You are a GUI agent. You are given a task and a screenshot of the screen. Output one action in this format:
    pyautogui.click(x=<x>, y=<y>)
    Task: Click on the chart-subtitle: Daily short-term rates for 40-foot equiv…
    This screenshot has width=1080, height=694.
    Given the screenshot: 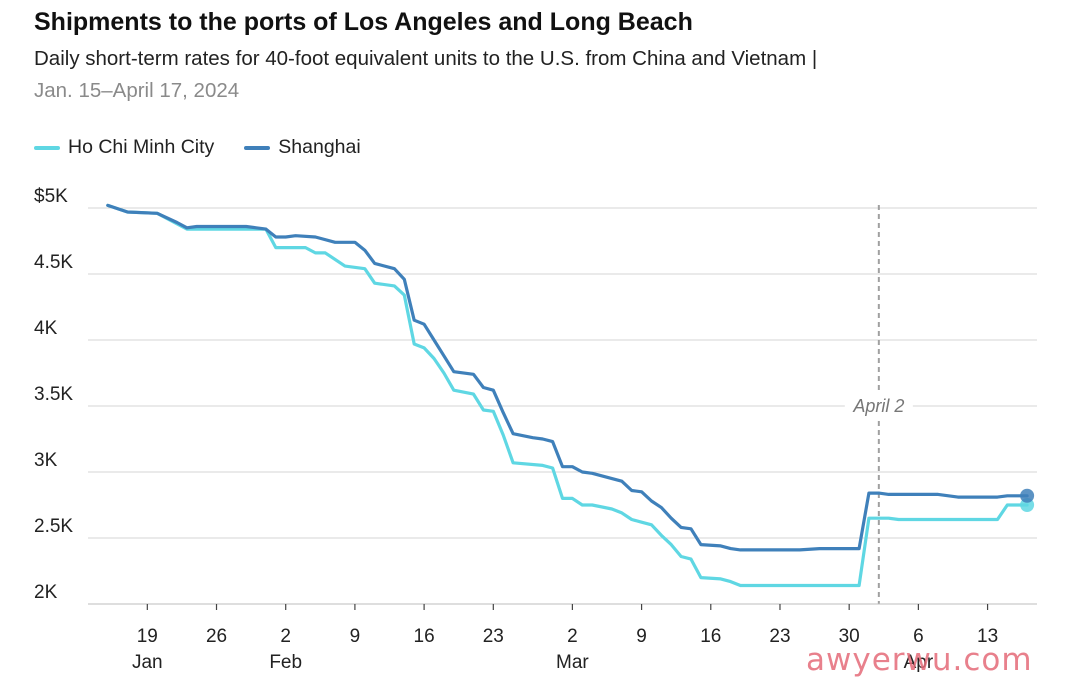 What is the action you would take?
    pyautogui.click(x=426, y=58)
    